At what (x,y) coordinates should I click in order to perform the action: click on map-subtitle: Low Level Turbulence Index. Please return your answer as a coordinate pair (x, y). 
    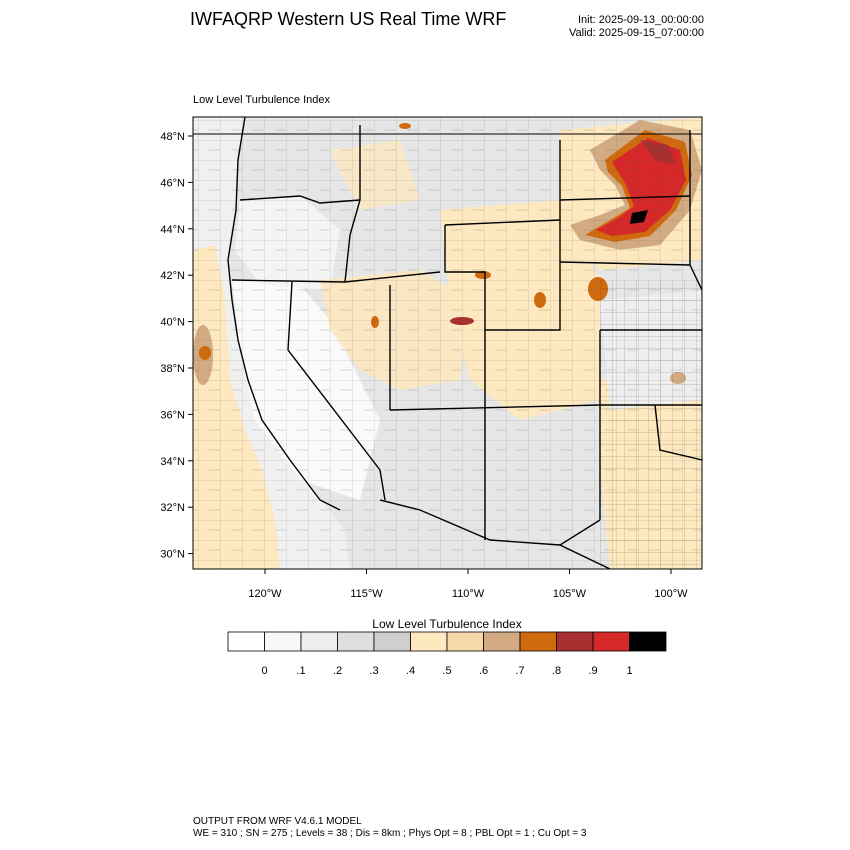
    Looking at the image, I should click on (261, 100).